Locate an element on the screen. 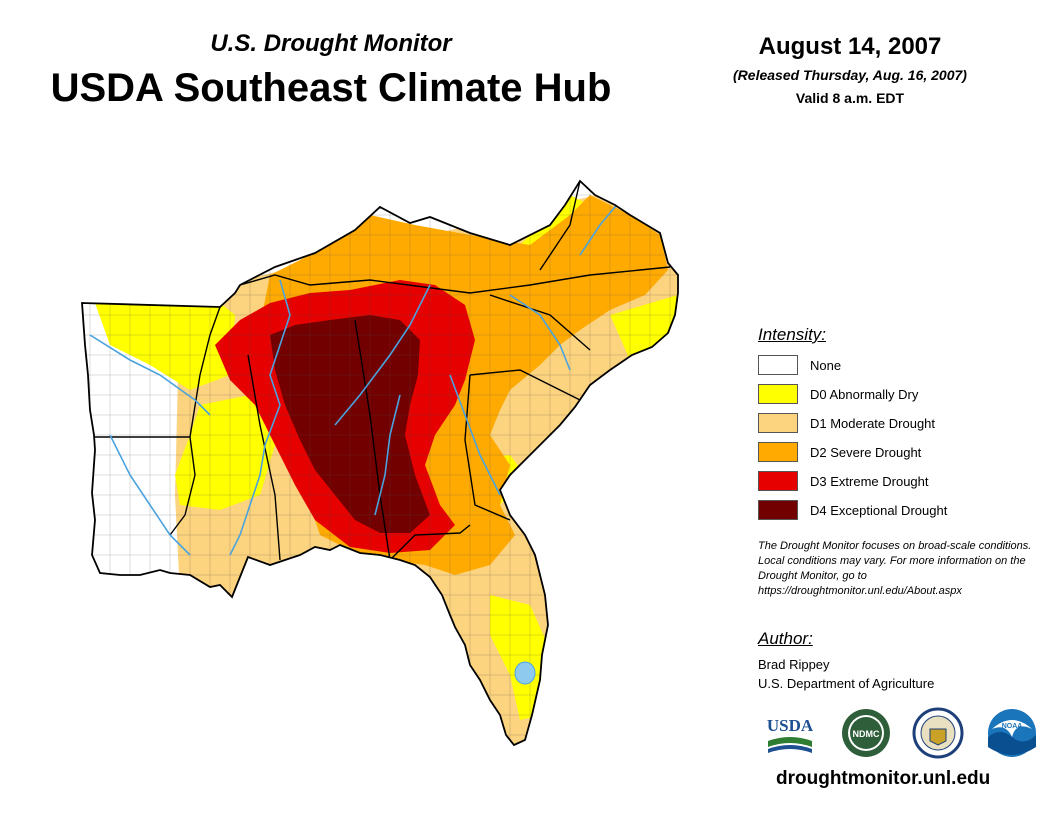 This screenshot has width=1056, height=816. legend-item-d3: D3 Extreme Drought is located at coordinates (843, 481).